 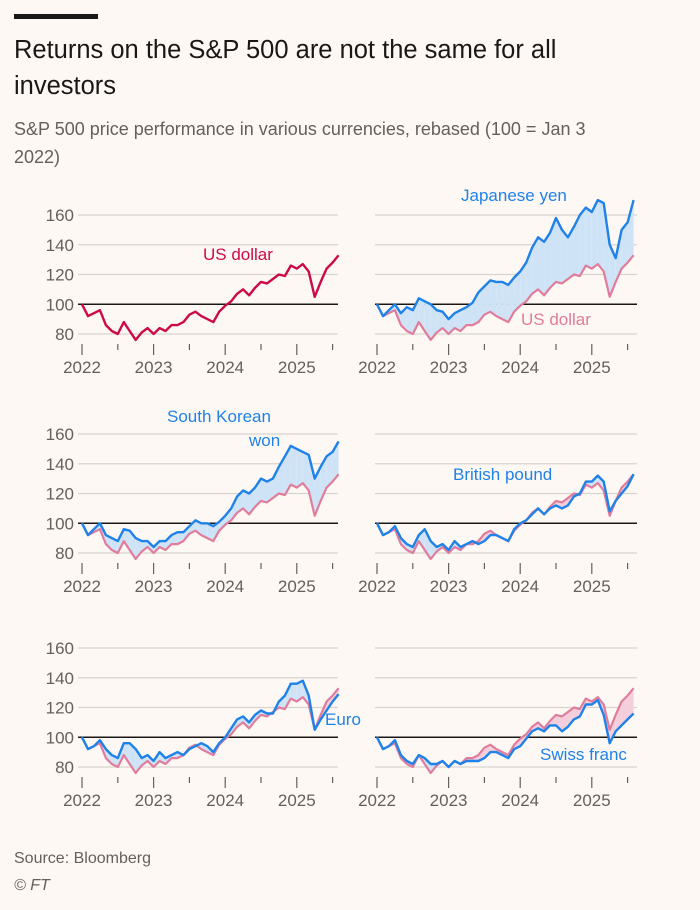 What do you see at coordinates (505, 512) in the screenshot?
I see `series-line-british-pound` at bounding box center [505, 512].